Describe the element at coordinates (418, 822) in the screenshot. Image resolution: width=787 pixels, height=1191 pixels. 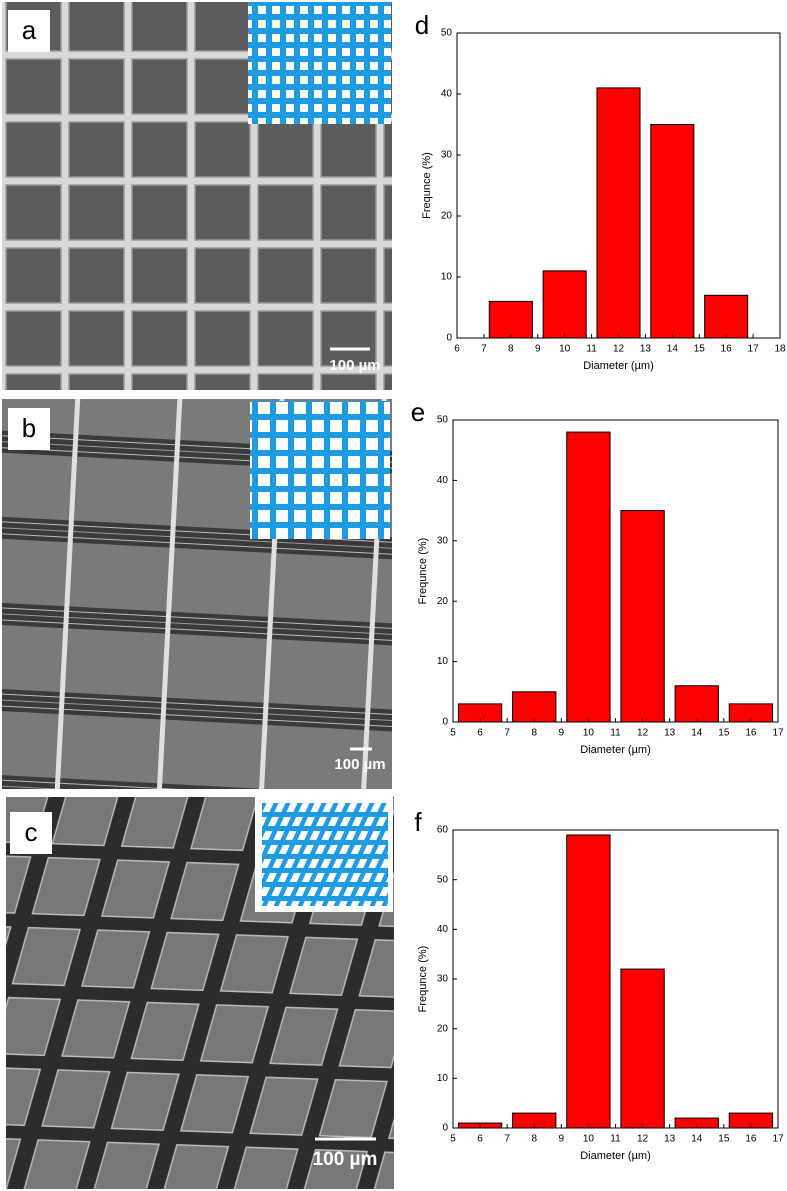
I see `panel-label: f` at that location.